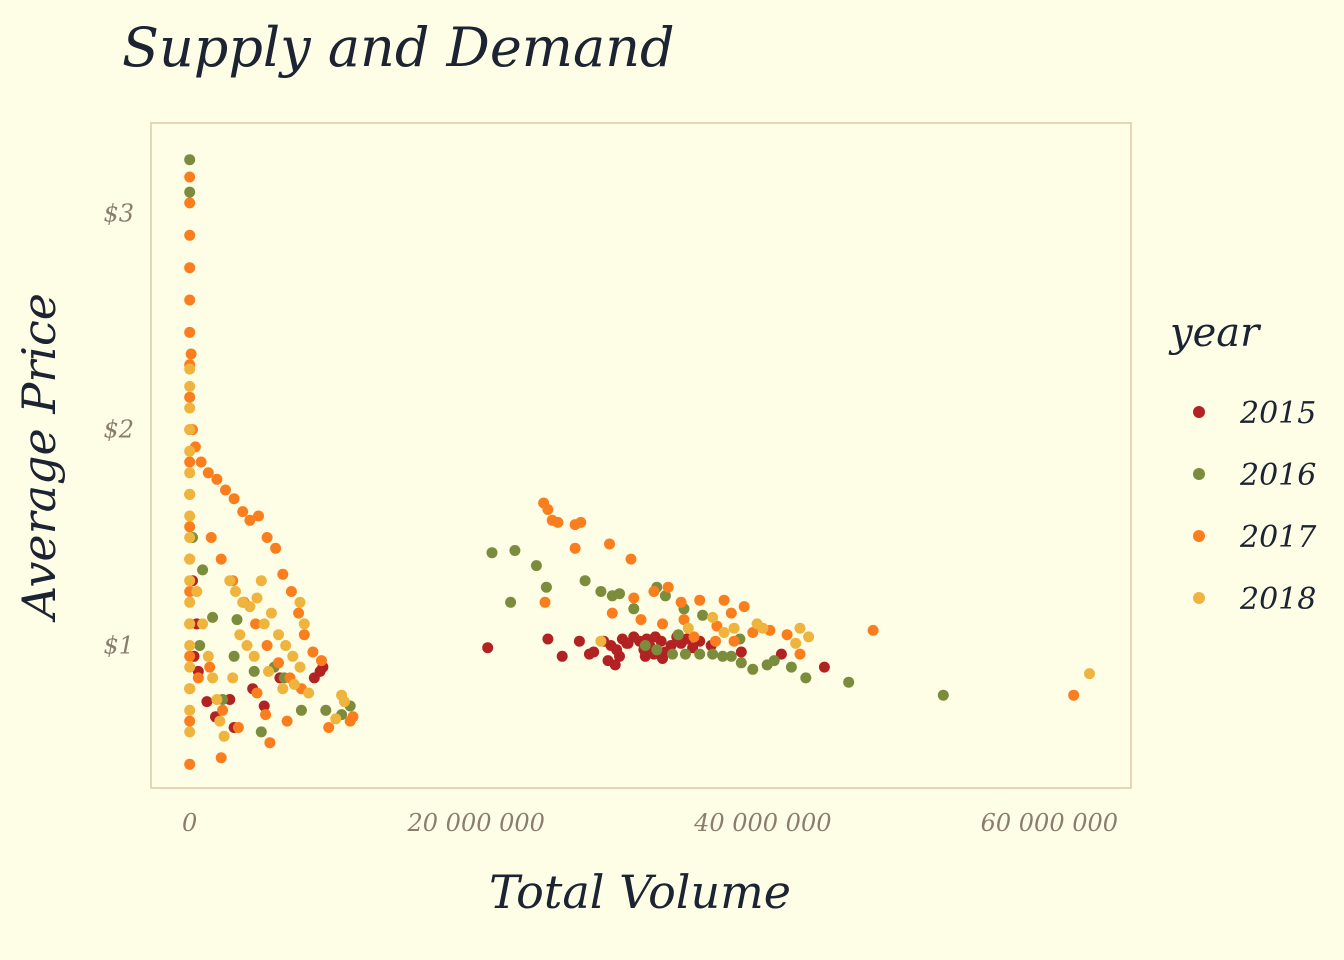 Image resolution: width=1344 pixels, height=960 pixels. I want to click on y-tick-label: $1, so click(118, 646).